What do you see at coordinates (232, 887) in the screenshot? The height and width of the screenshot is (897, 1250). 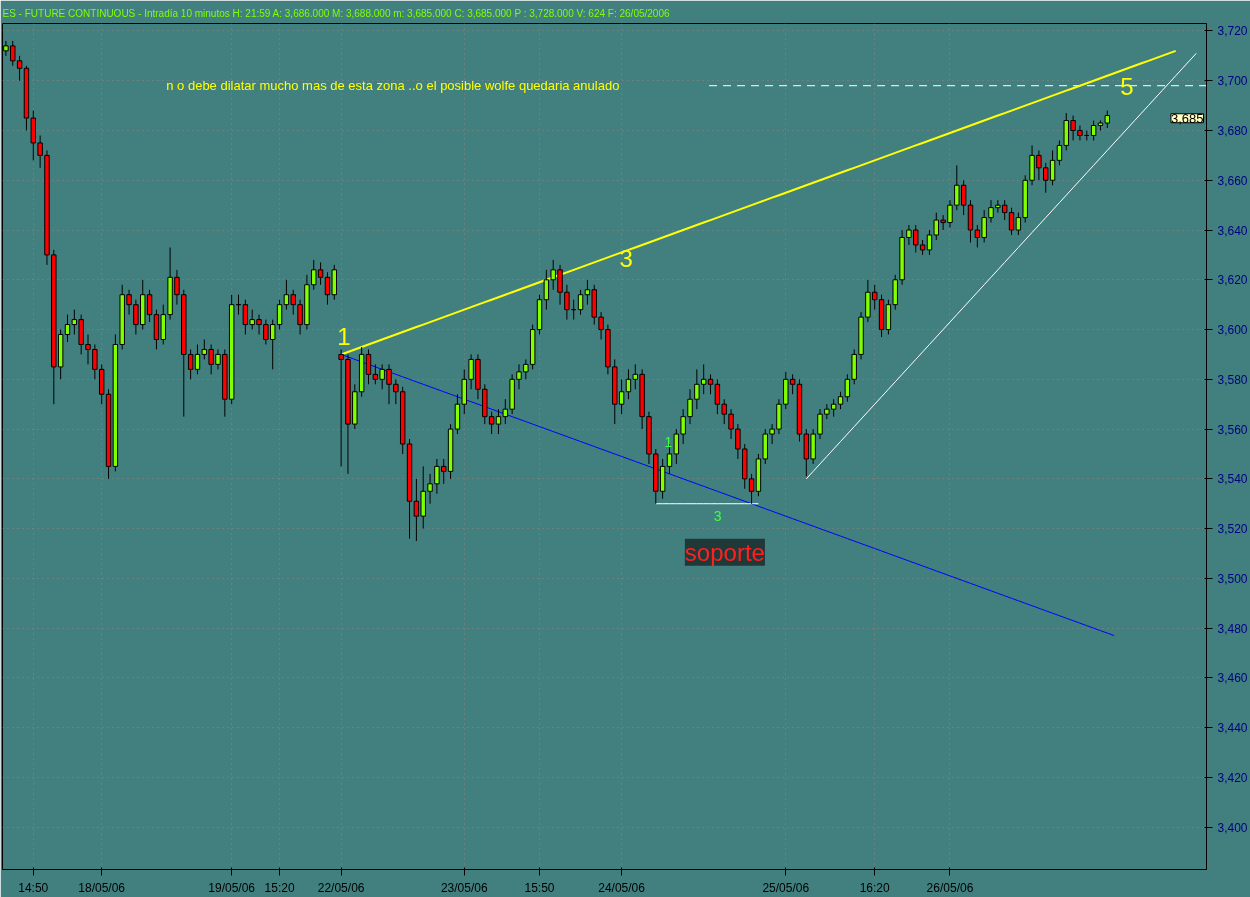 I see `x-tick-label: 19/05/06` at bounding box center [232, 887].